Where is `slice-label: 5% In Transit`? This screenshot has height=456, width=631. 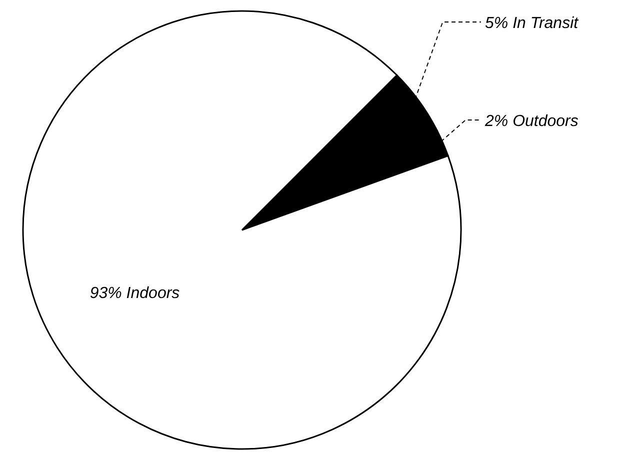 slice-label: 5% In Transit is located at coordinates (532, 23).